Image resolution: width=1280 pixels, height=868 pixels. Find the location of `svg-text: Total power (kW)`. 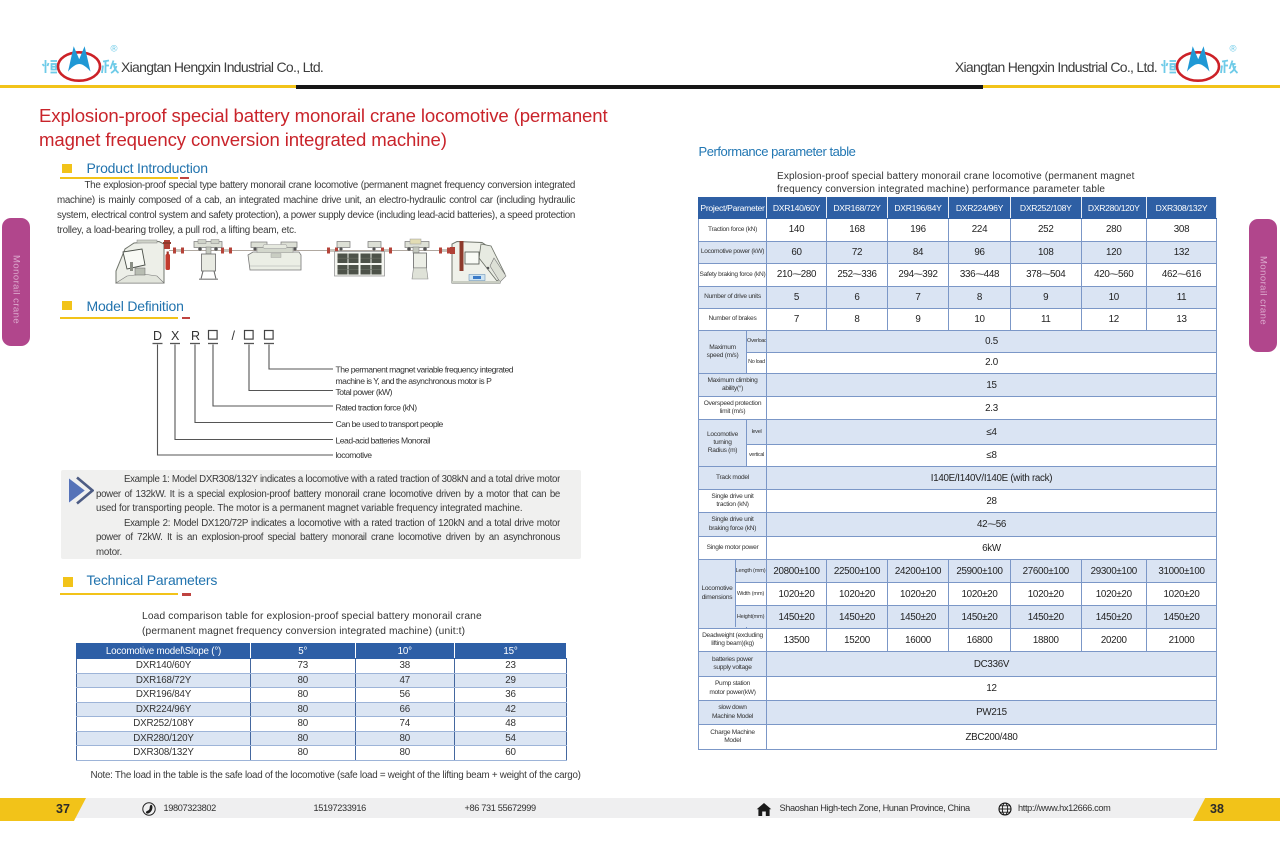

svg-text: Total power (kW) is located at coordinates (364, 392).